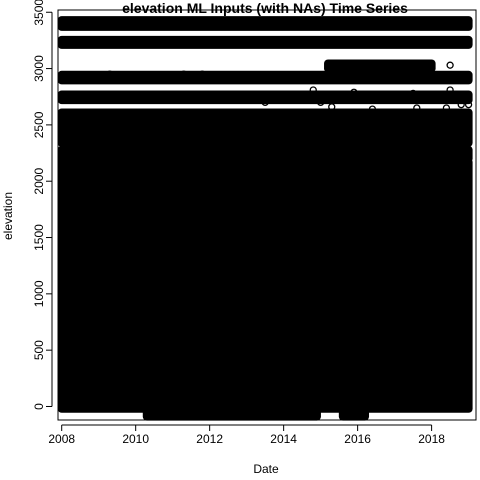  I want to click on x-axis-label: Date, so click(266, 469).